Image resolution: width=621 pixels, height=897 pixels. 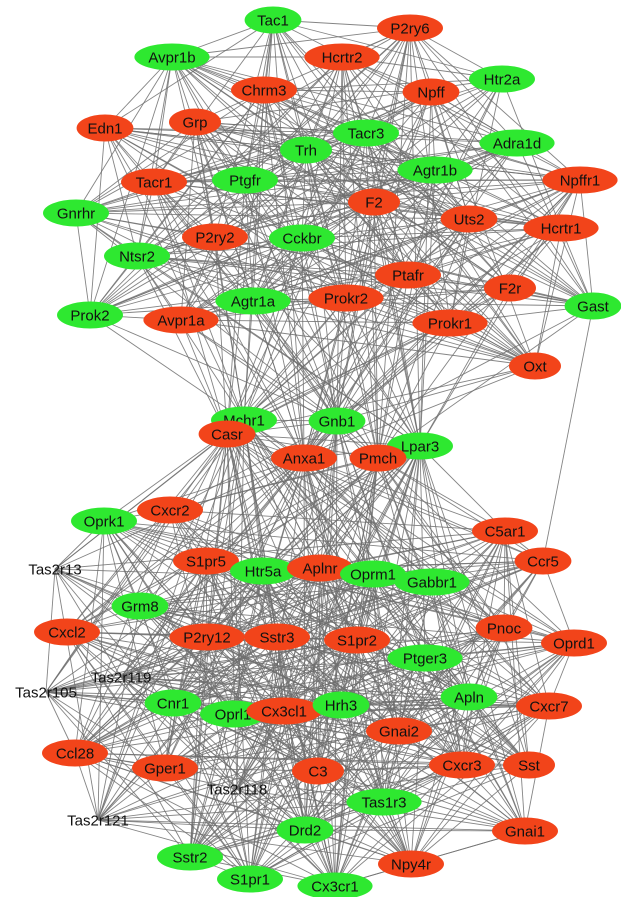 I want to click on gene-node-p2ry6: P2ry6, so click(x=410, y=28).